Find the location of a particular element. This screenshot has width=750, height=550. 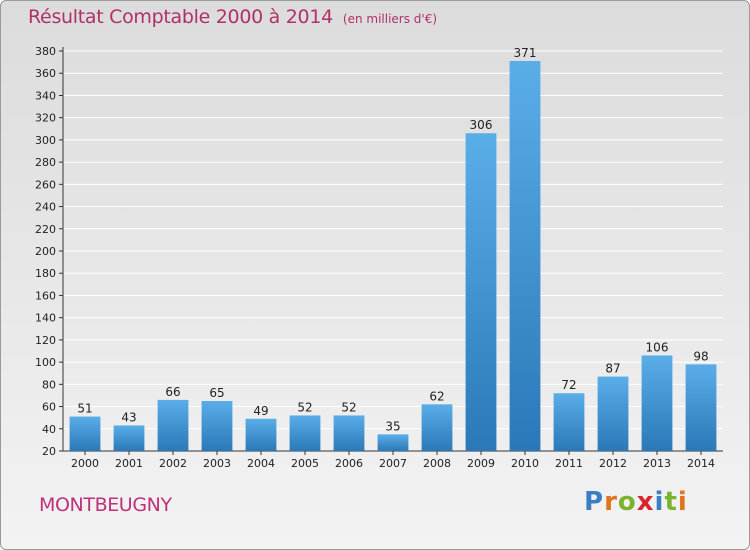

value-label-2009: 306 is located at coordinates (481, 125).